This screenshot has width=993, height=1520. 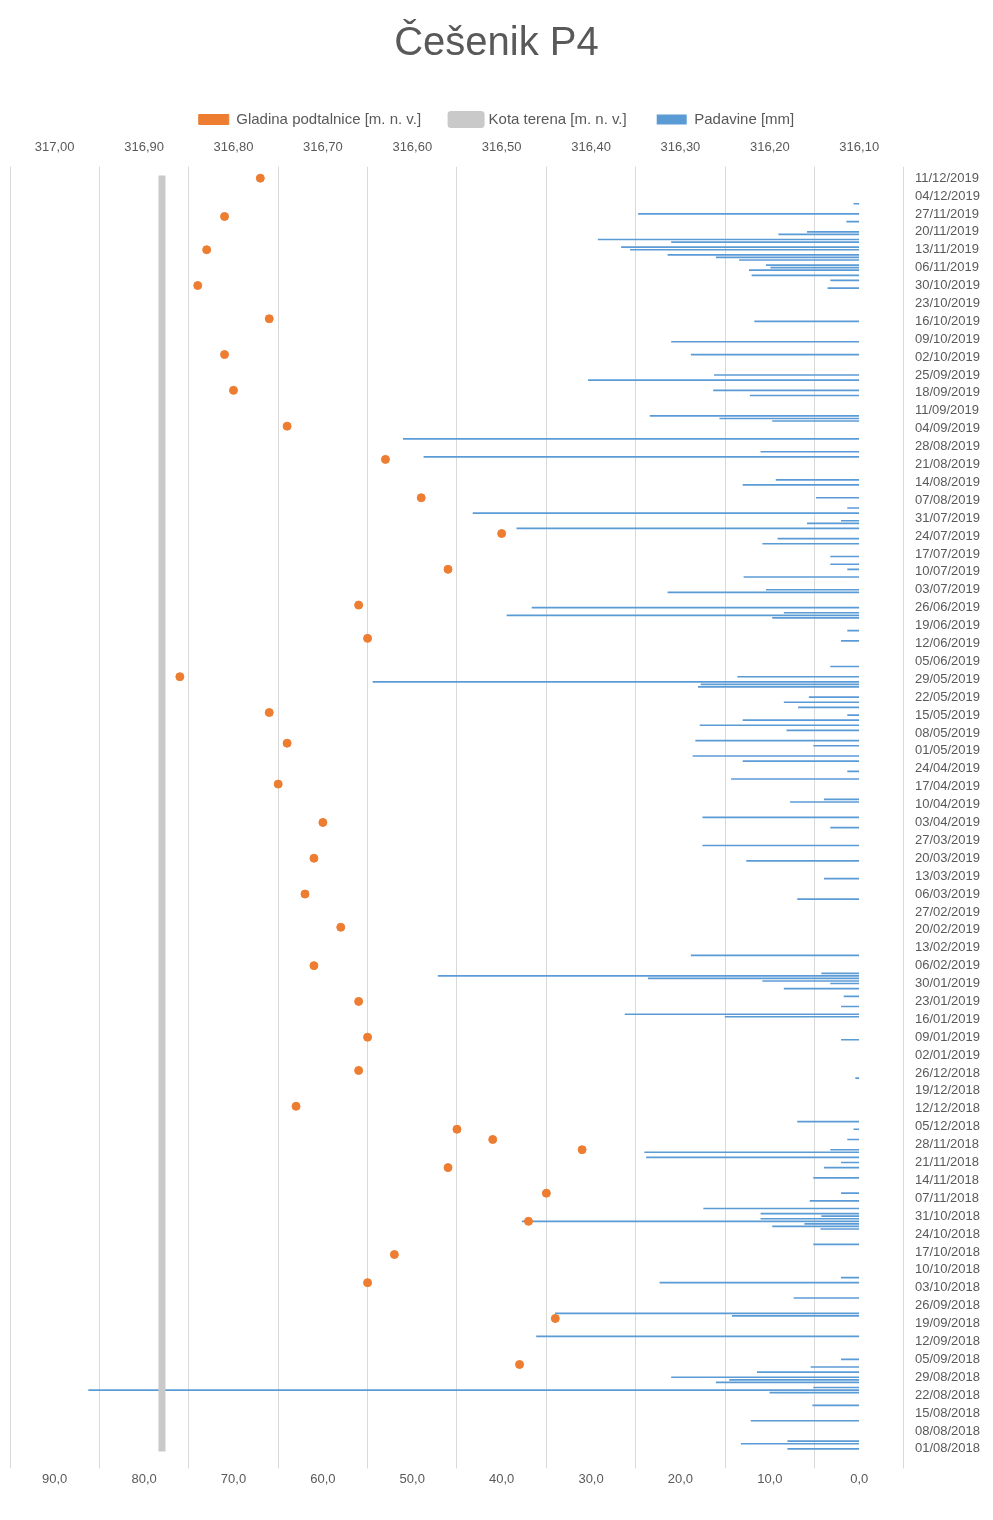 I want to click on x-tick-label: 60,0, so click(x=323, y=1478).